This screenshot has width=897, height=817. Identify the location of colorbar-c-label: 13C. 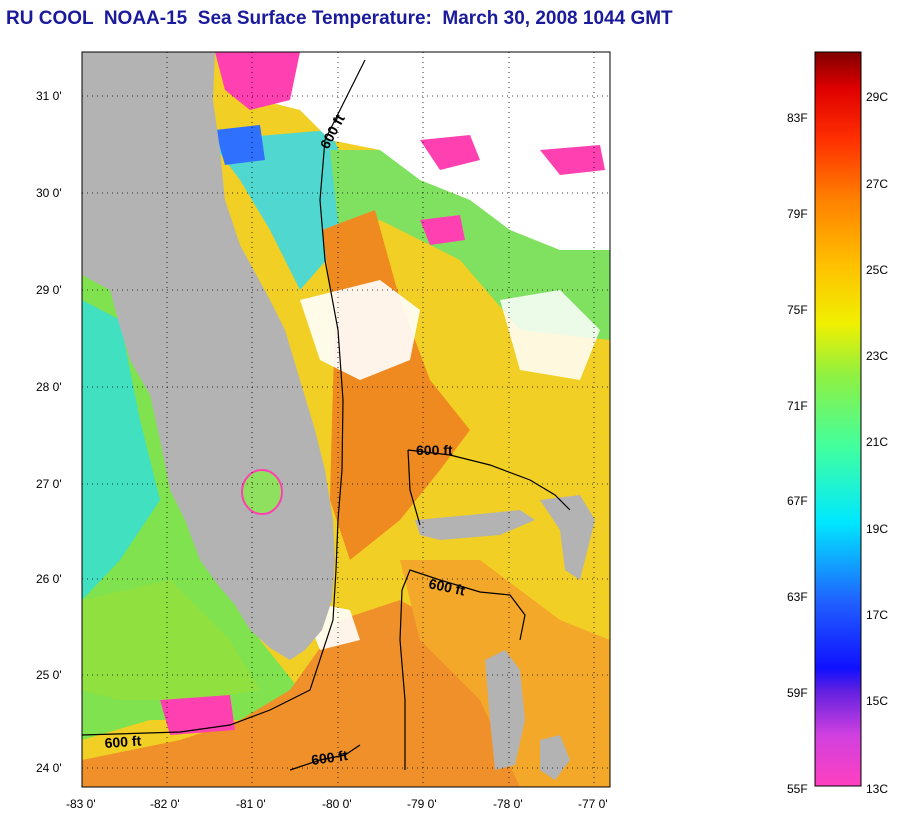
(877, 789).